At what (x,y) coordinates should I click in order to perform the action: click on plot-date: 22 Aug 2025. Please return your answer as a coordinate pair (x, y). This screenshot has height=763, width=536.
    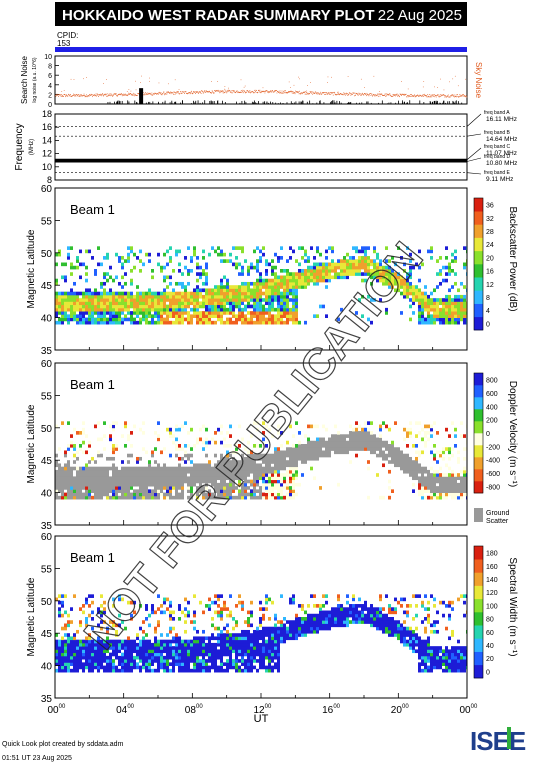
    Looking at the image, I should click on (420, 15).